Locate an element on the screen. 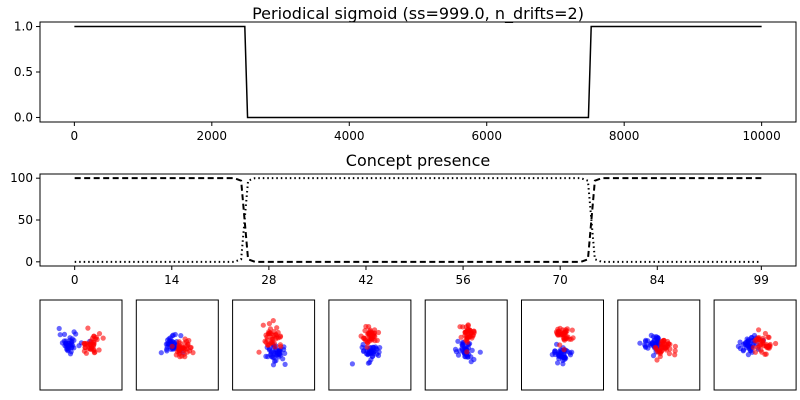 Image resolution: width=800 pixels, height=400 pixels. concept-x-tick-label: 84 is located at coordinates (657, 280).